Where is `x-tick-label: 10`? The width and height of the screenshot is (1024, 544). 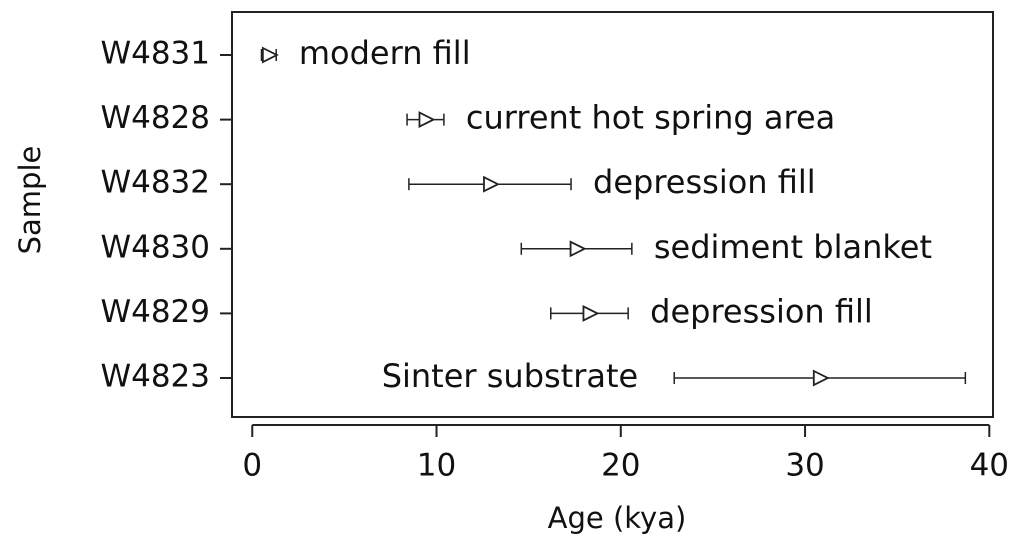 x-tick-label: 10 is located at coordinates (436, 466).